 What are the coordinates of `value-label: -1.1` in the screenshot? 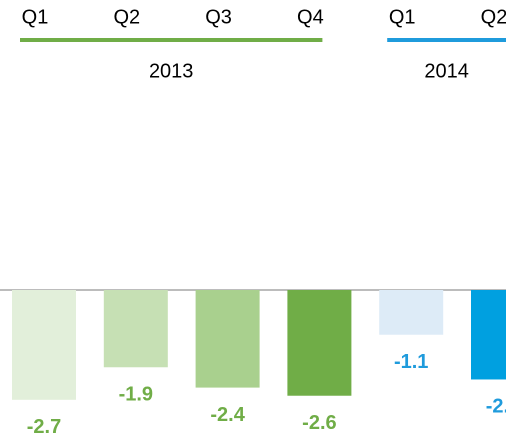 It's located at (411, 362).